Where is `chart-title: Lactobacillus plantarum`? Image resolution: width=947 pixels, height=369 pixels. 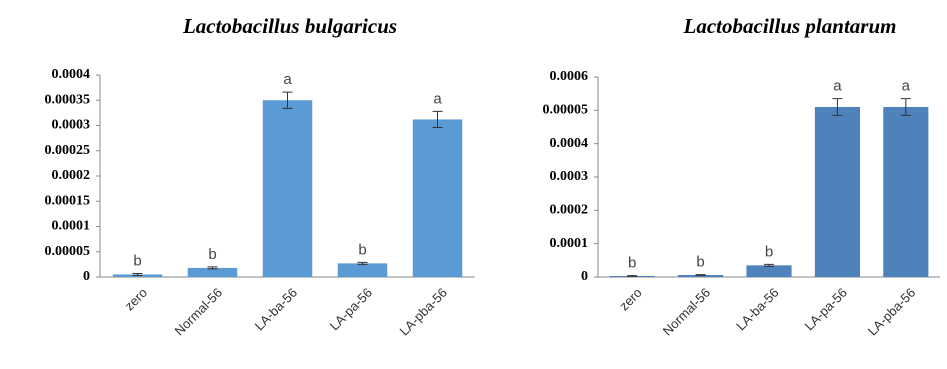 chart-title: Lactobacillus plantarum is located at coordinates (790, 26).